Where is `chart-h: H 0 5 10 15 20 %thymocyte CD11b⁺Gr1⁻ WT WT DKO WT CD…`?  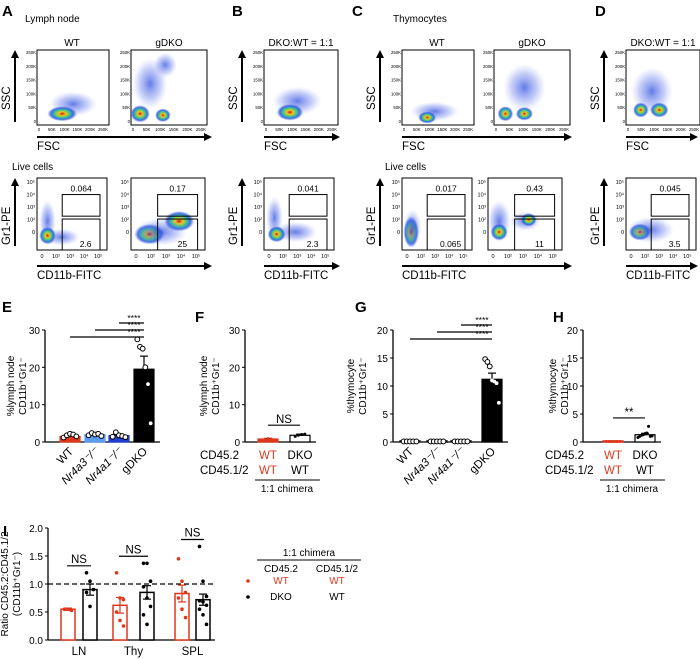 chart-h: H 0 5 10 15 20 %thymocyte CD11b⁺Gr1⁻ WT WT DKO WT CD… is located at coordinates (605, 402).